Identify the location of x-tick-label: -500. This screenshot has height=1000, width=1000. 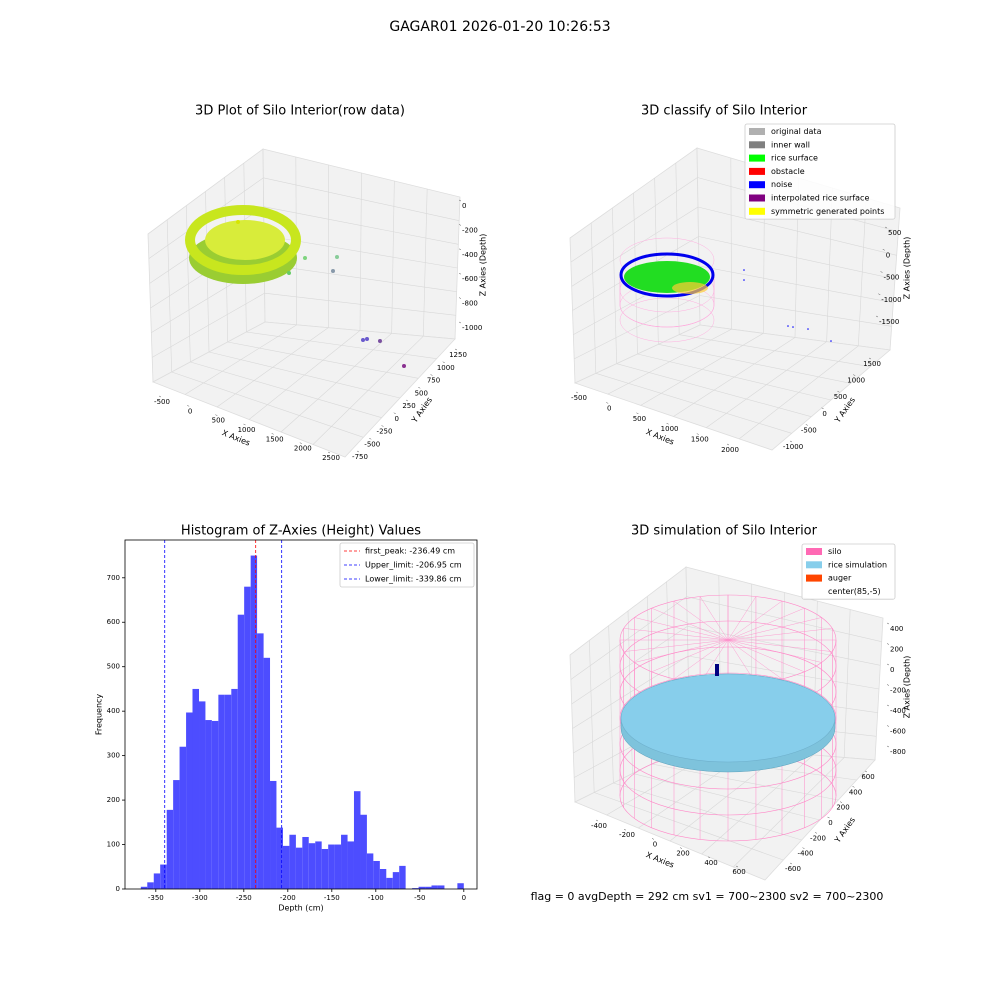
(579, 398).